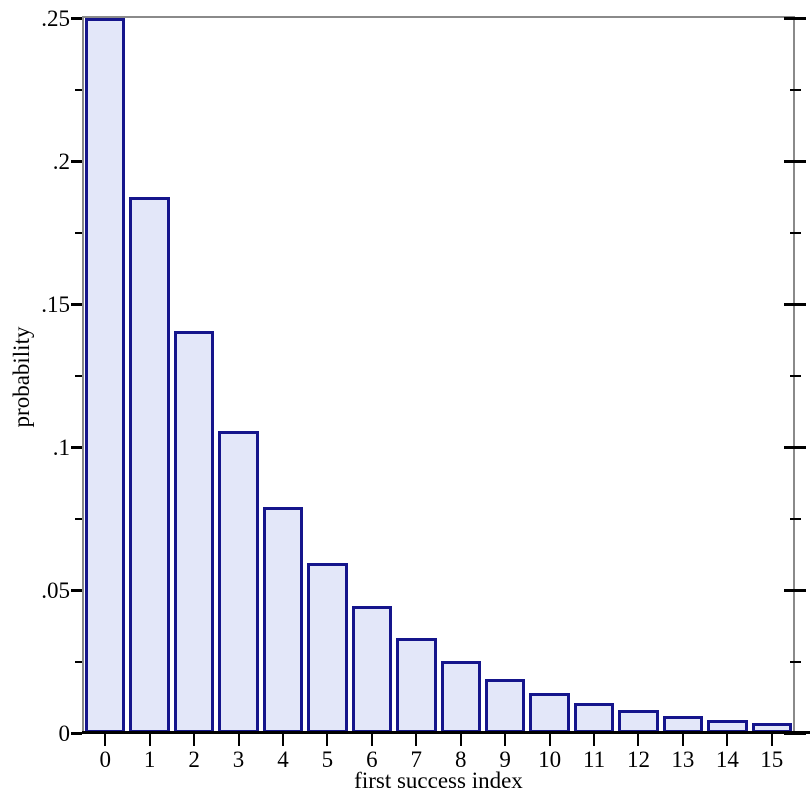 The height and width of the screenshot is (812, 812). I want to click on y-tick-label: .25, so click(55, 18).